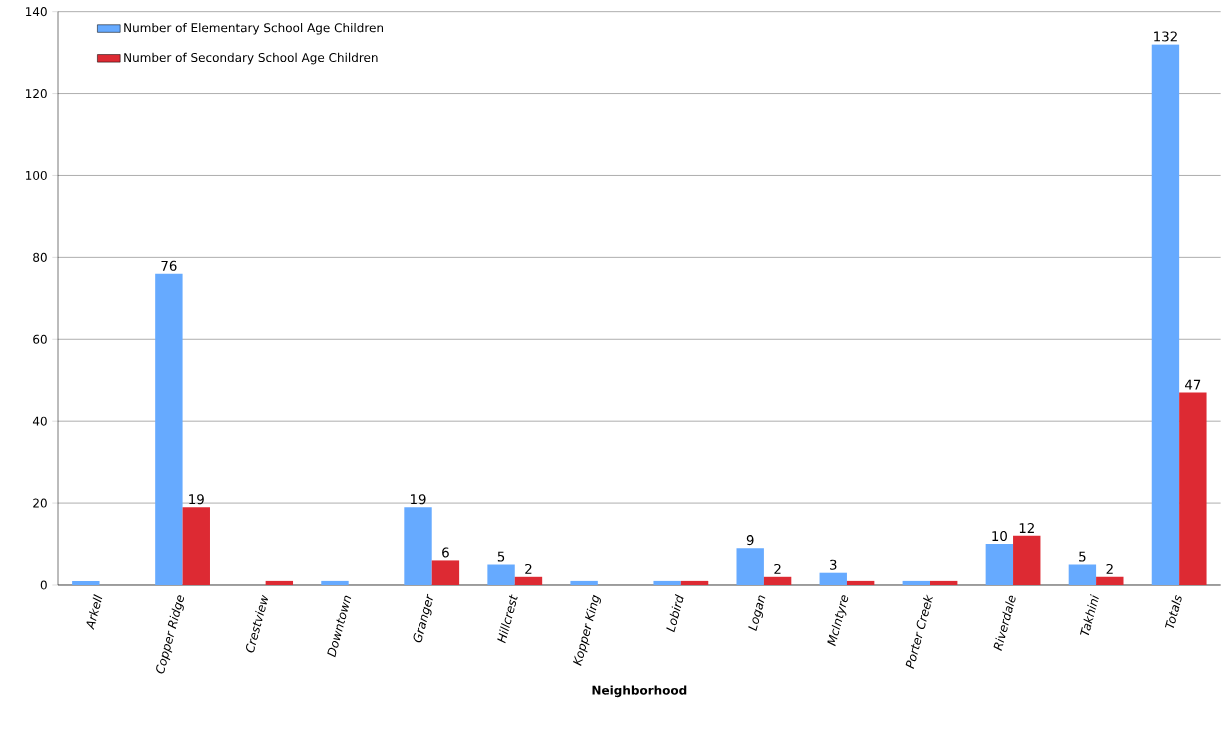 The height and width of the screenshot is (742, 1221). Describe the element at coordinates (251, 58) in the screenshot. I see `legend-label: Number of Secondary School Age Children` at that location.